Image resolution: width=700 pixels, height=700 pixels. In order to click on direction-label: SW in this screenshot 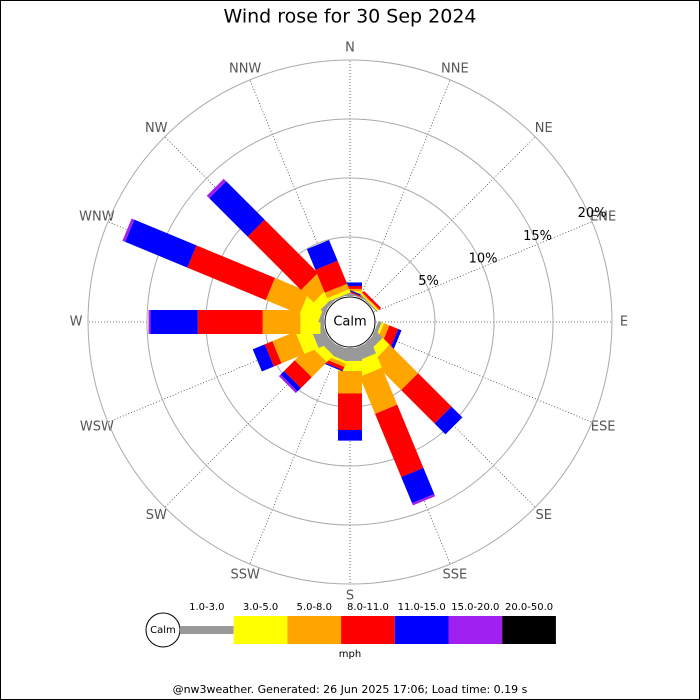, I will do `click(156, 515)`.